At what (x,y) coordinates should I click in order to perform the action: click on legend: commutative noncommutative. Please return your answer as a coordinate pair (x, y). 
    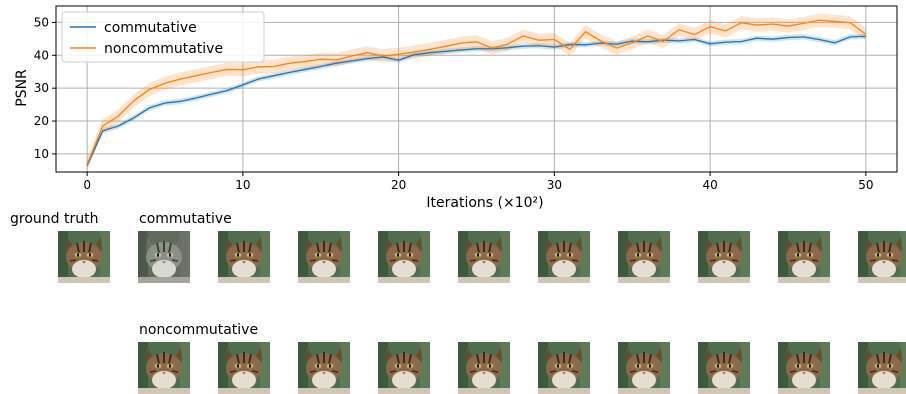
    Looking at the image, I should click on (163, 37).